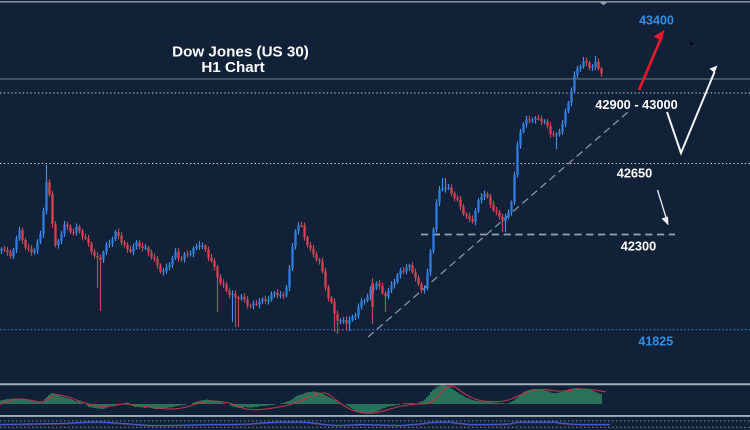 The image size is (750, 430). Describe the element at coordinates (639, 246) in the screenshot. I see `svg-text: 42300` at that location.